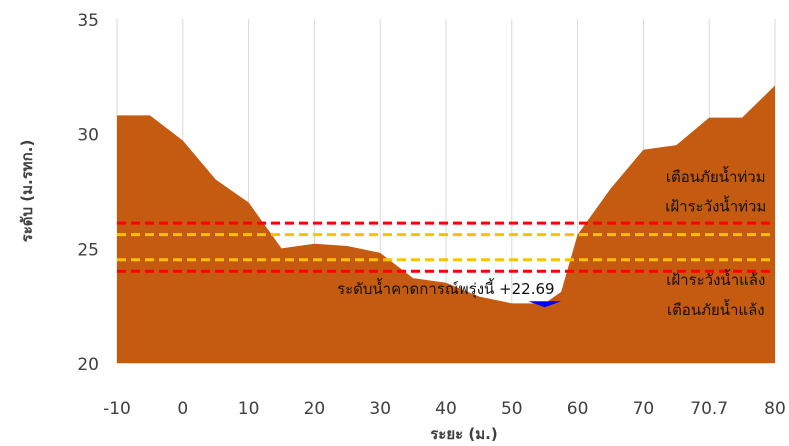  What do you see at coordinates (644, 409) in the screenshot?
I see `x-tick-label: 70` at bounding box center [644, 409].